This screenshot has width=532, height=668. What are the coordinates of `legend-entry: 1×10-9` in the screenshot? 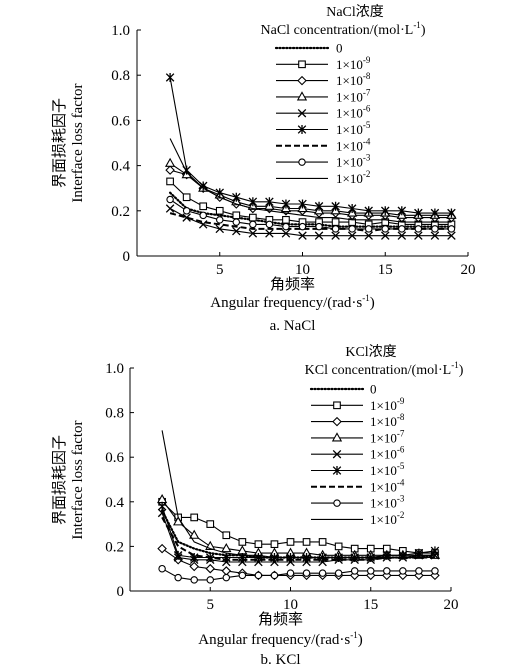 It's located at (323, 63).